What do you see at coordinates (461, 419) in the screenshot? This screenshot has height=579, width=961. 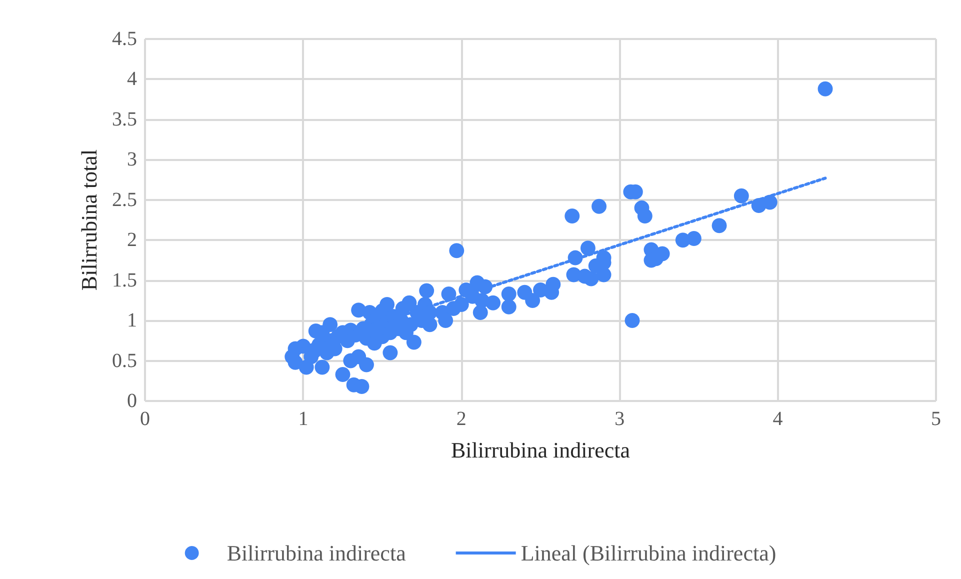 I see `x-tick-label: 2` at bounding box center [461, 419].